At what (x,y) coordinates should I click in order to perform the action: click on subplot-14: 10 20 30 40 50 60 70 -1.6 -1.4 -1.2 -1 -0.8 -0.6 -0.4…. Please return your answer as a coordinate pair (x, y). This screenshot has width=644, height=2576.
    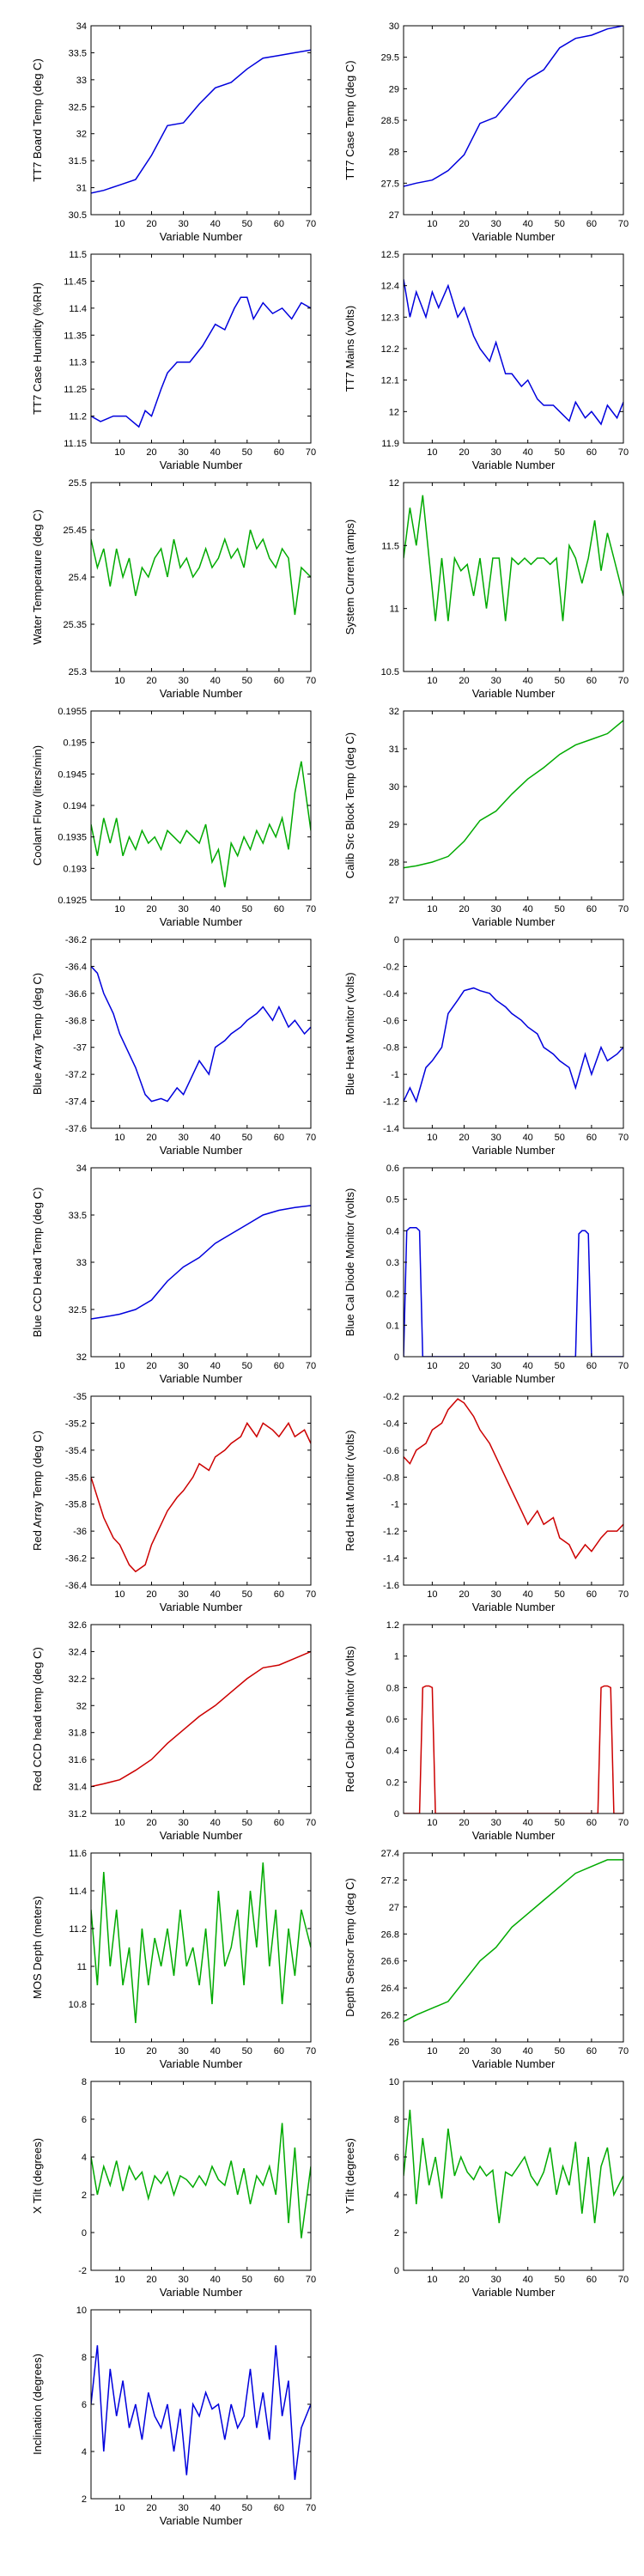
    Looking at the image, I should click on (486, 1502).